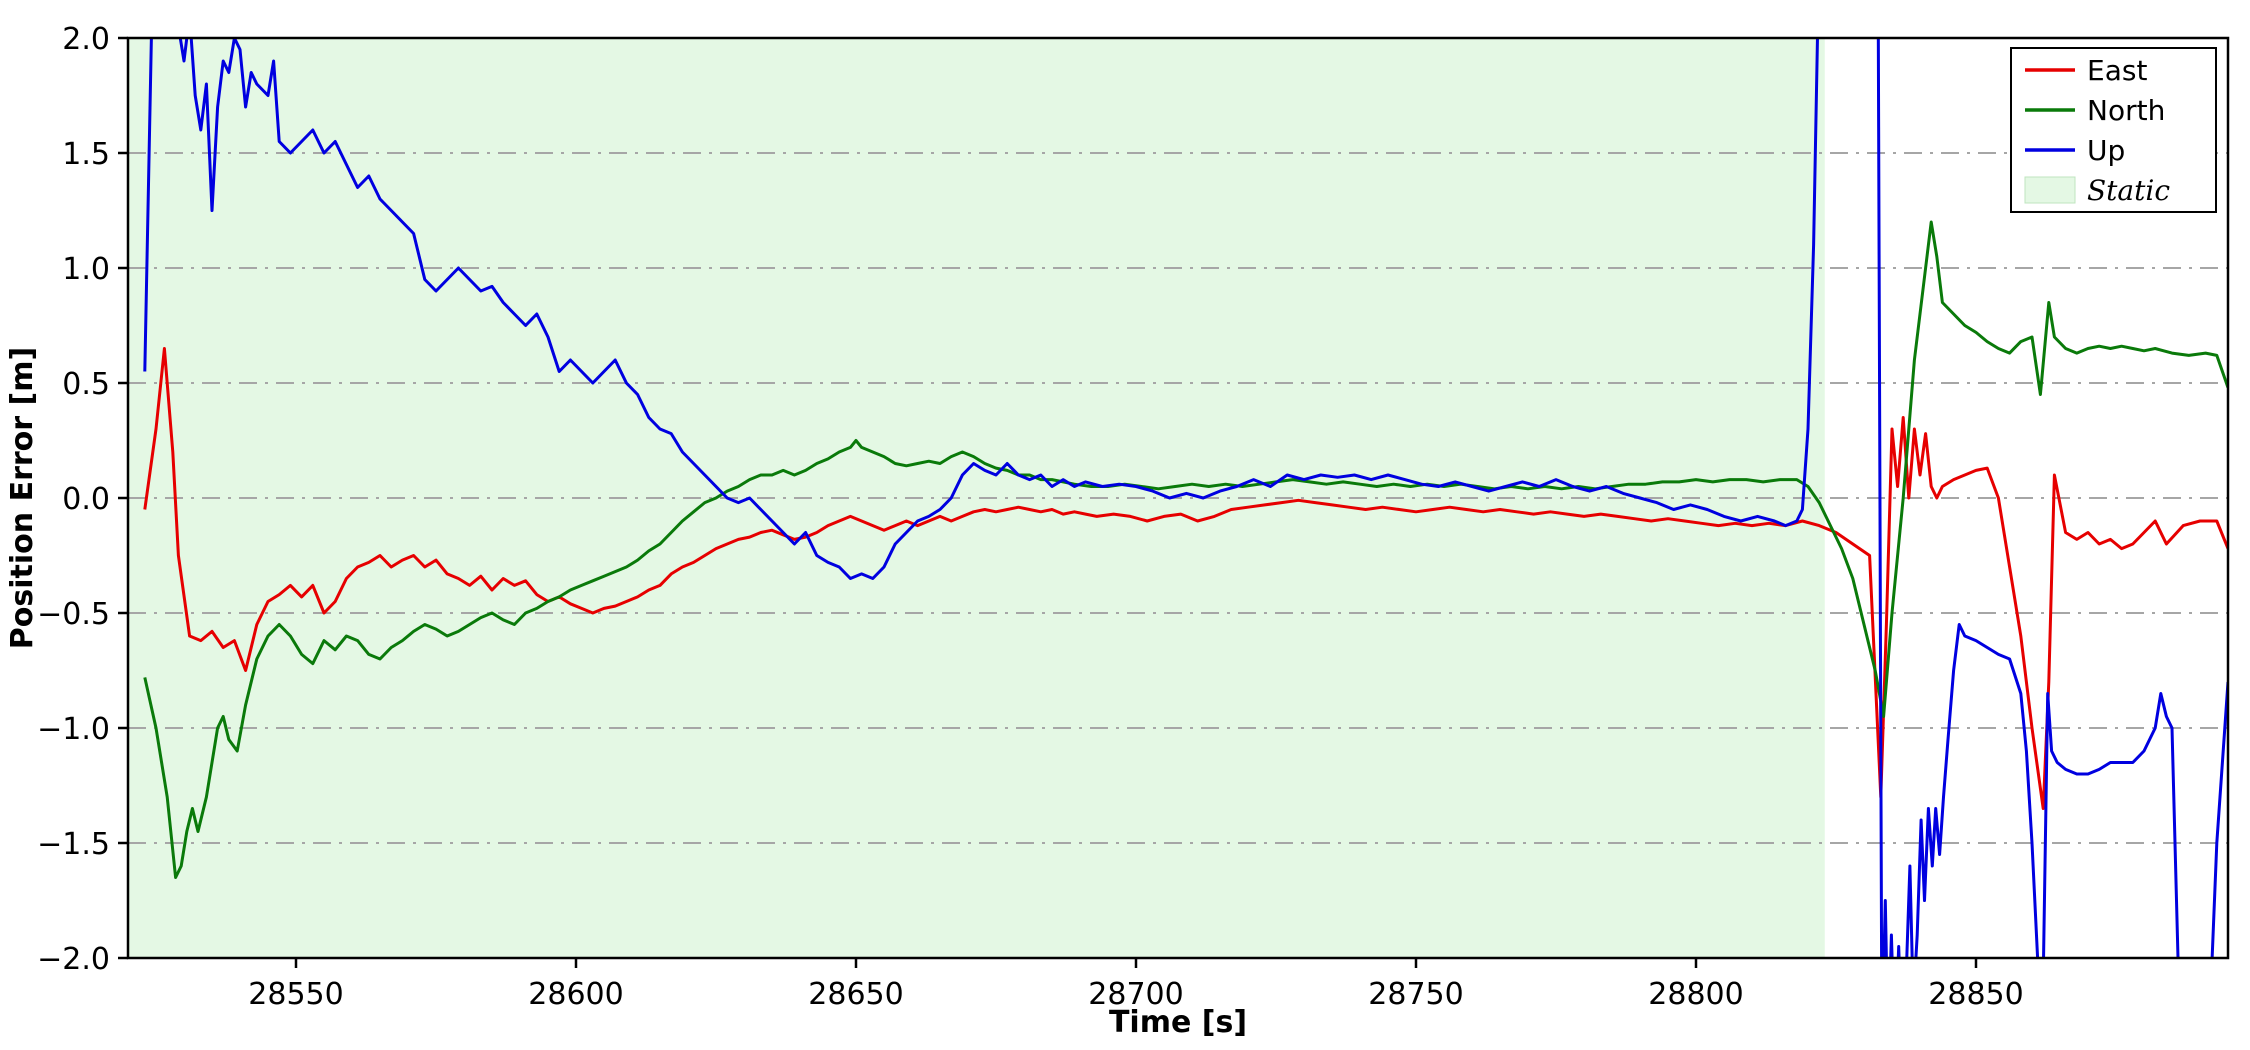  Describe the element at coordinates (1178, 1022) in the screenshot. I see `x-axis-label: Time [s]` at that location.